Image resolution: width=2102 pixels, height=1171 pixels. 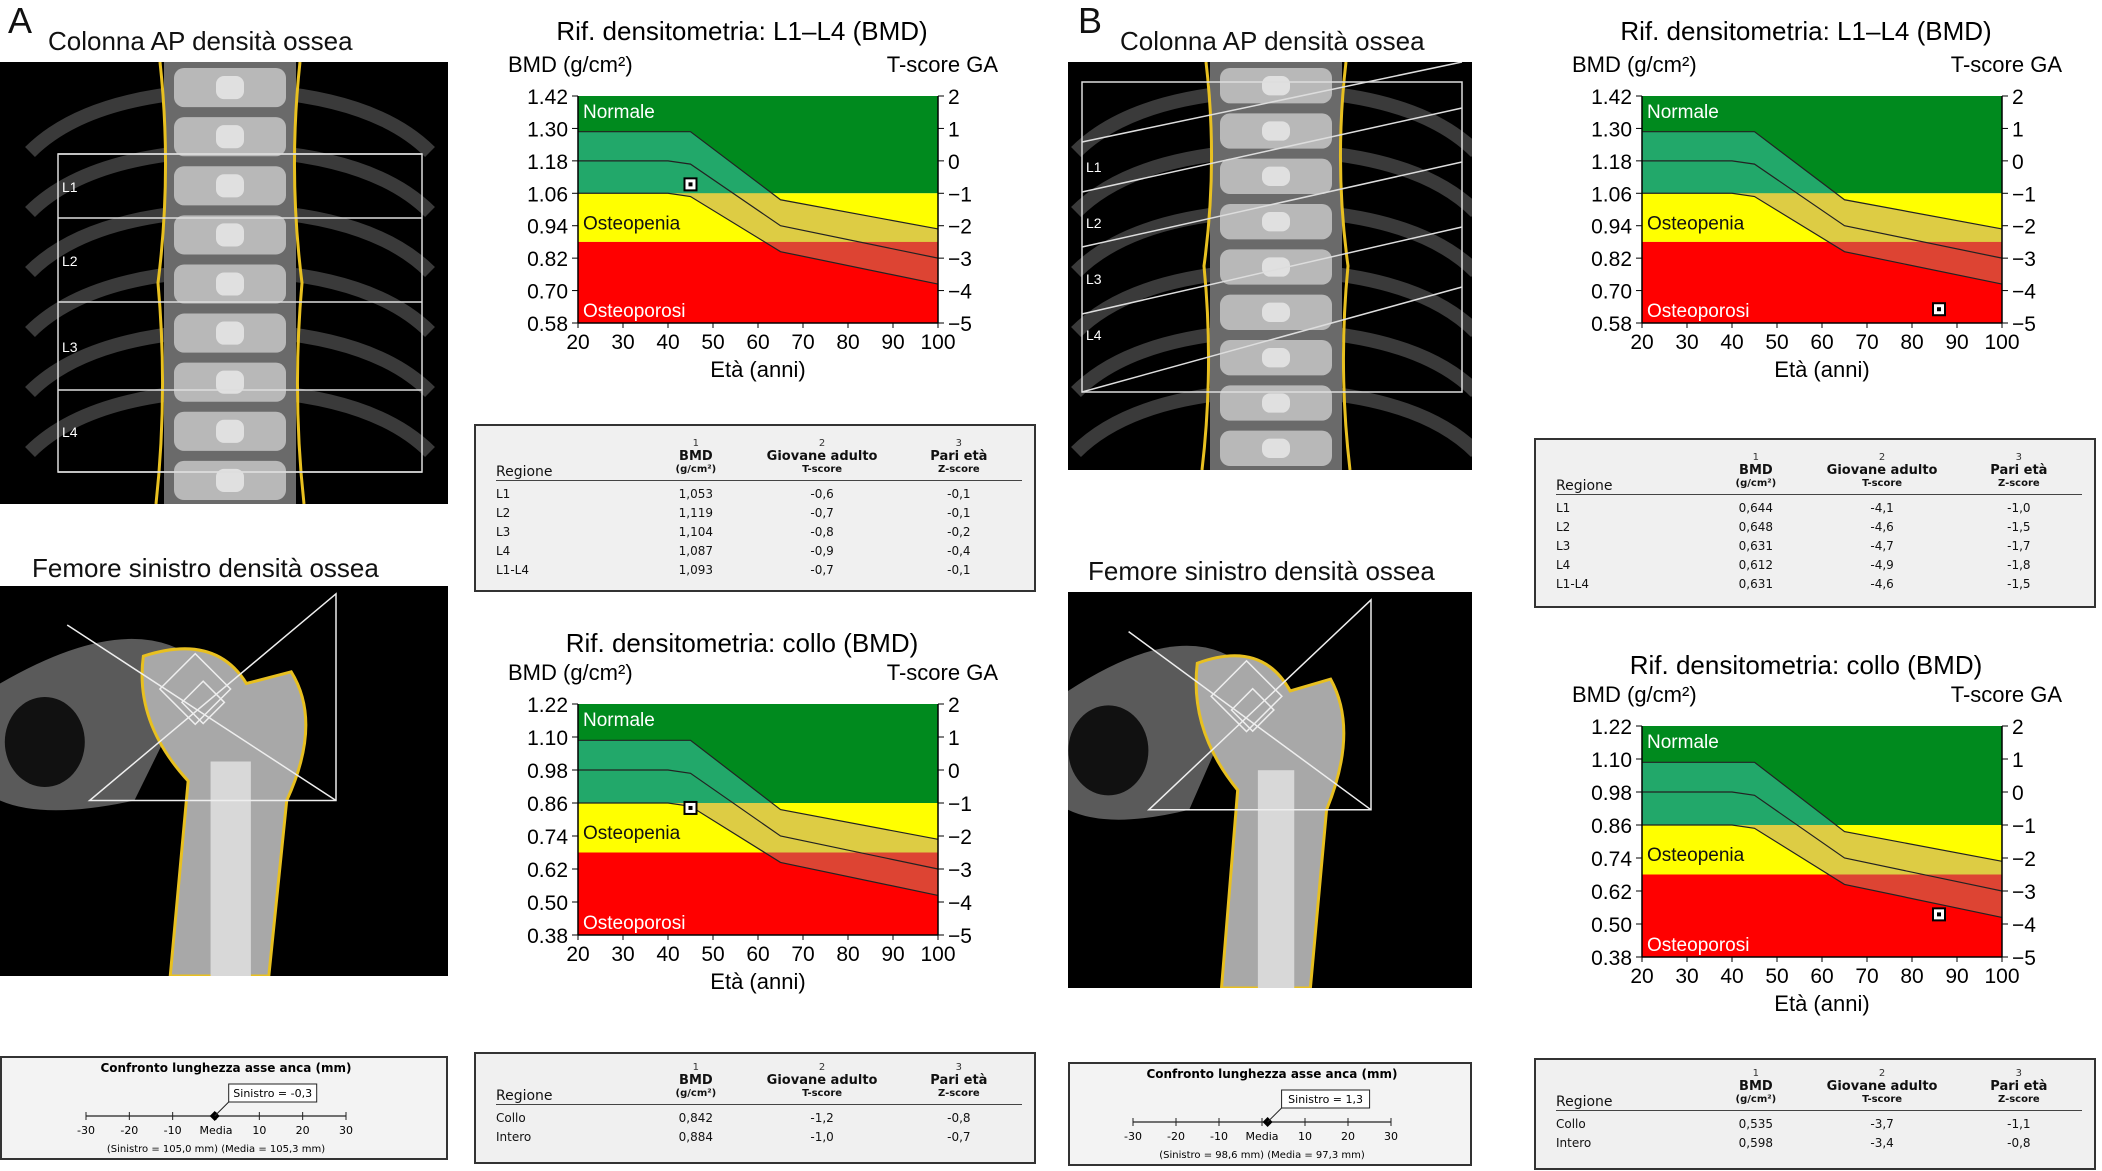 I want to click on axis-tick-label: -10, so click(x=173, y=1130).